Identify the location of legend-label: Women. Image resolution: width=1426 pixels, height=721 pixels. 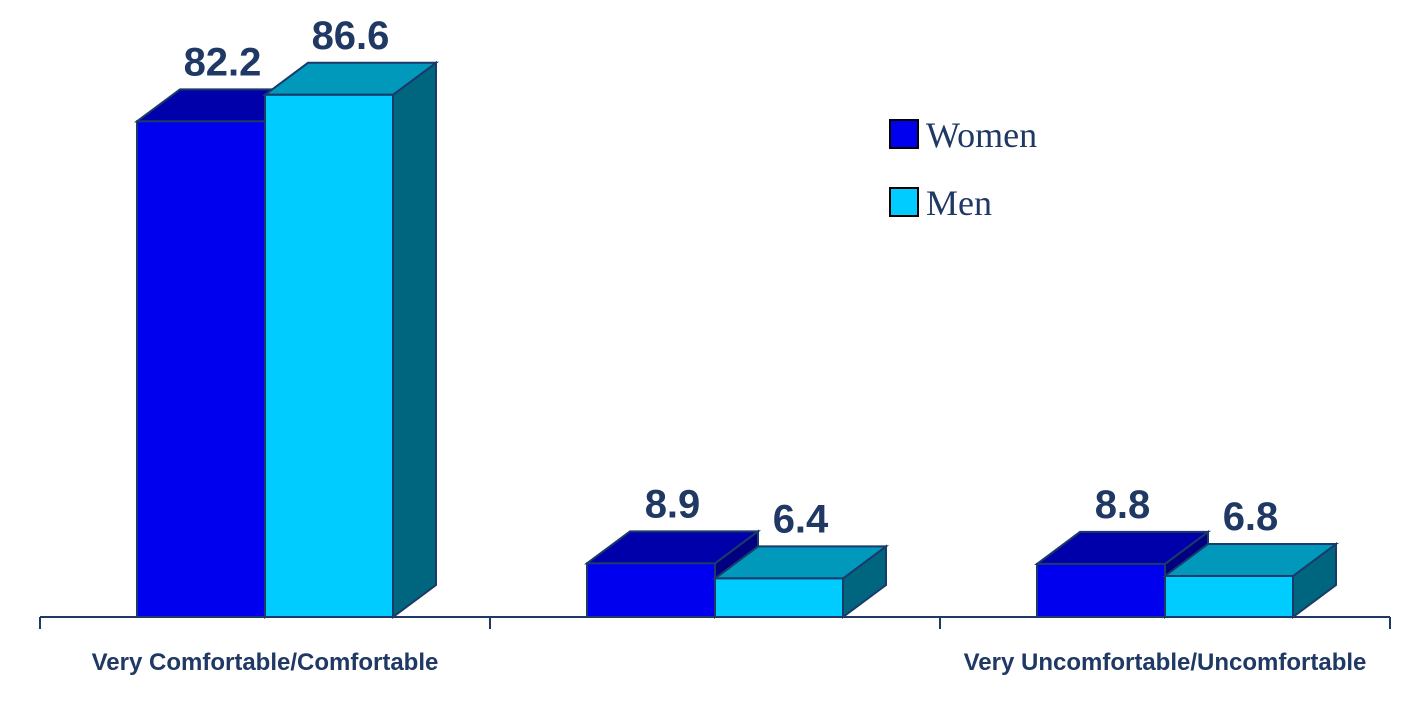
(981, 135).